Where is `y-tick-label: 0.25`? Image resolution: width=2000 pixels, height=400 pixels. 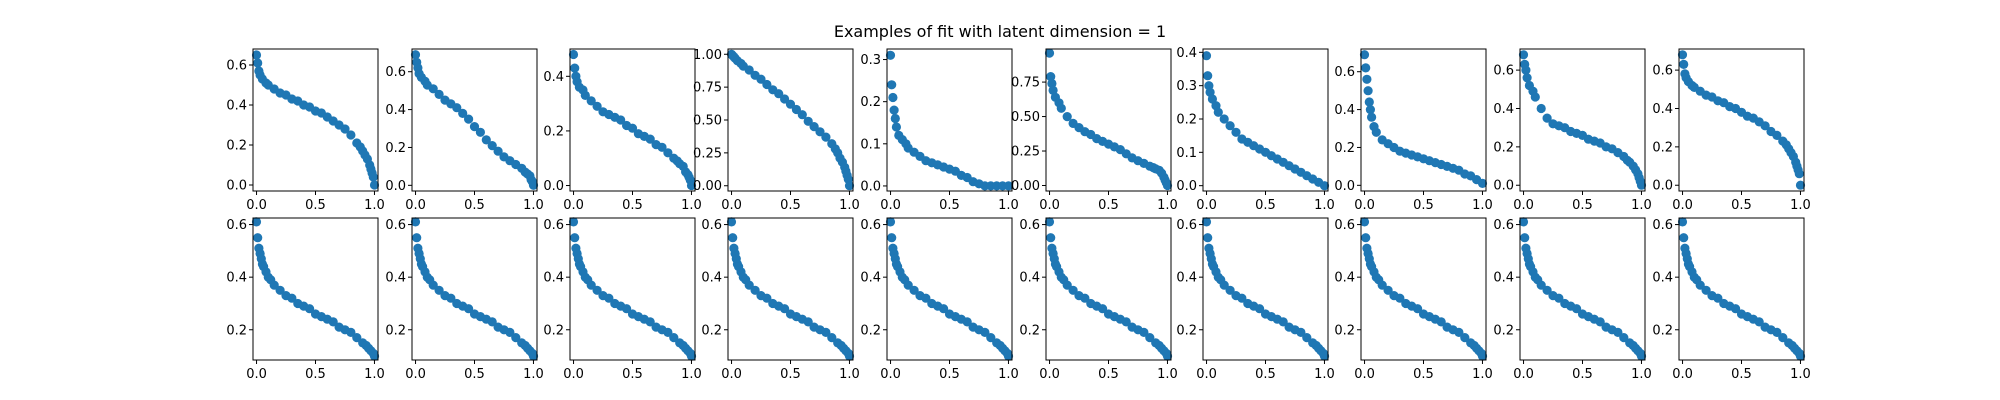
y-tick-label: 0.25 is located at coordinates (707, 153).